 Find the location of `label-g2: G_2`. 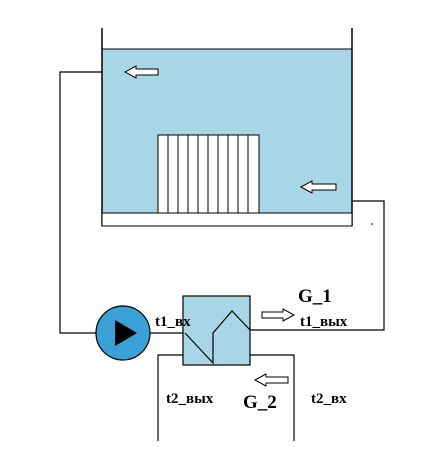

label-g2: G_2 is located at coordinates (260, 402).